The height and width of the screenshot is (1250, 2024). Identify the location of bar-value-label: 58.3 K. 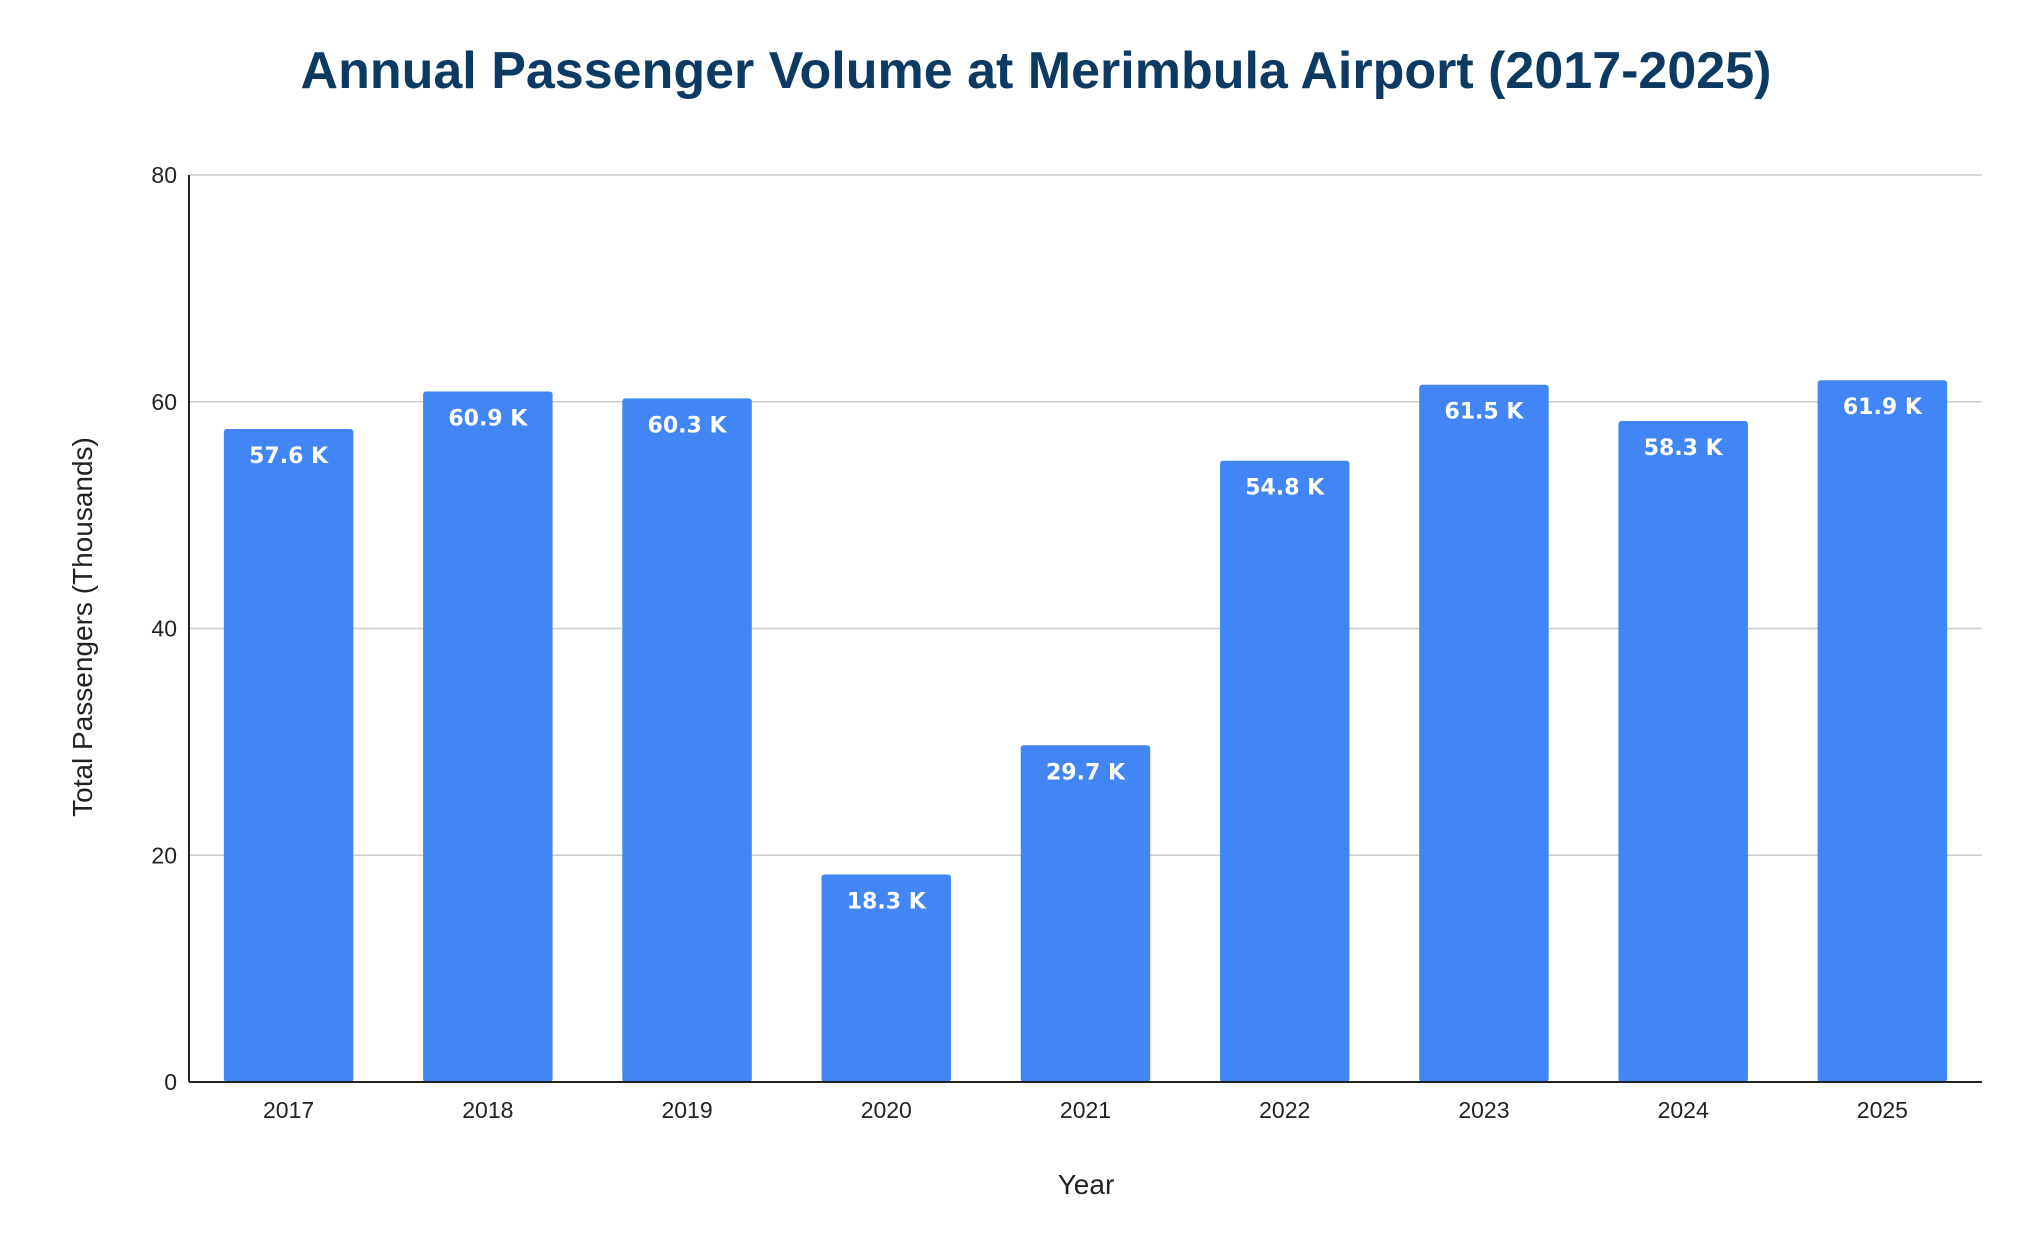
(1684, 448).